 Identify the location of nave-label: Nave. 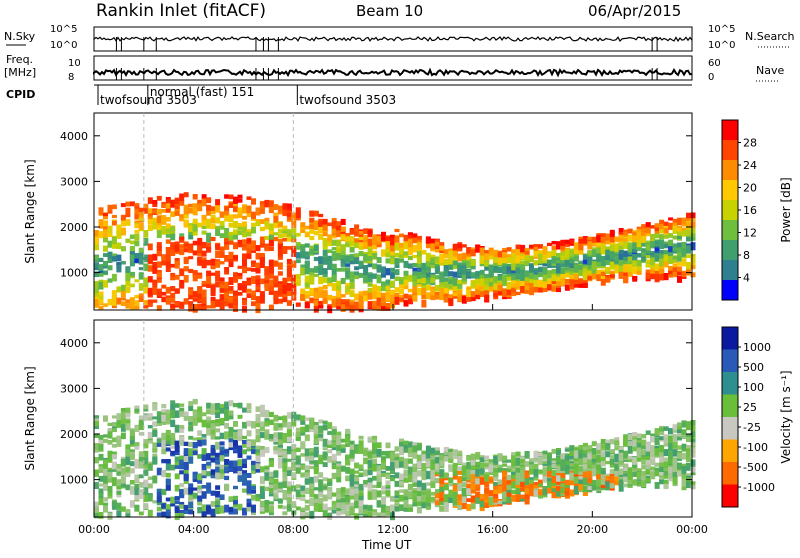
(770, 70).